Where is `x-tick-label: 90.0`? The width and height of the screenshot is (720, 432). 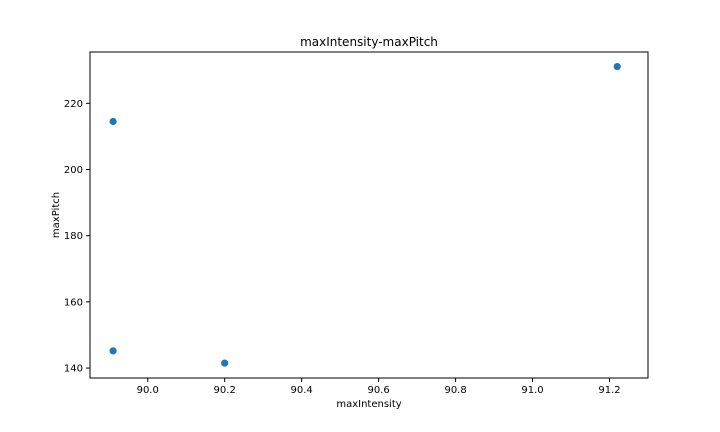 x-tick-label: 90.0 is located at coordinates (148, 390).